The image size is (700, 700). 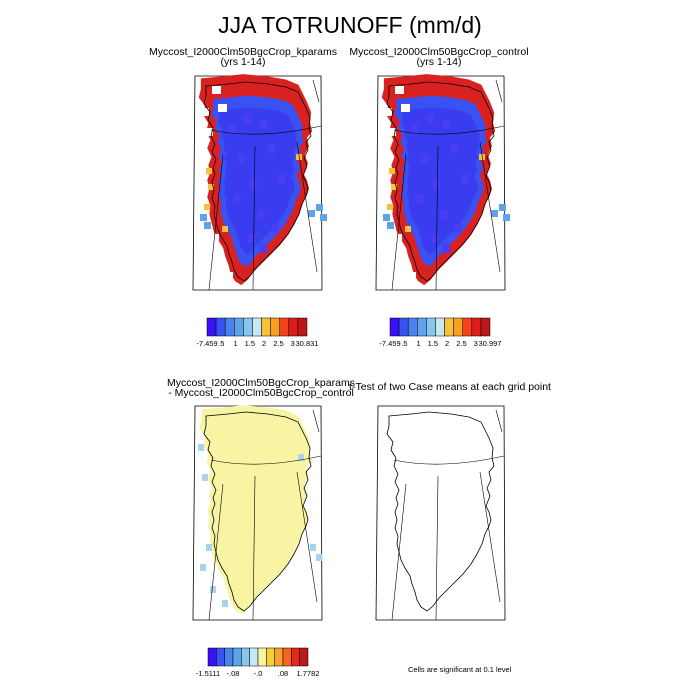 I want to click on colorbar-2: -7.459.5 1 1.5 2 2.5 3 30.997, so click(x=440, y=332).